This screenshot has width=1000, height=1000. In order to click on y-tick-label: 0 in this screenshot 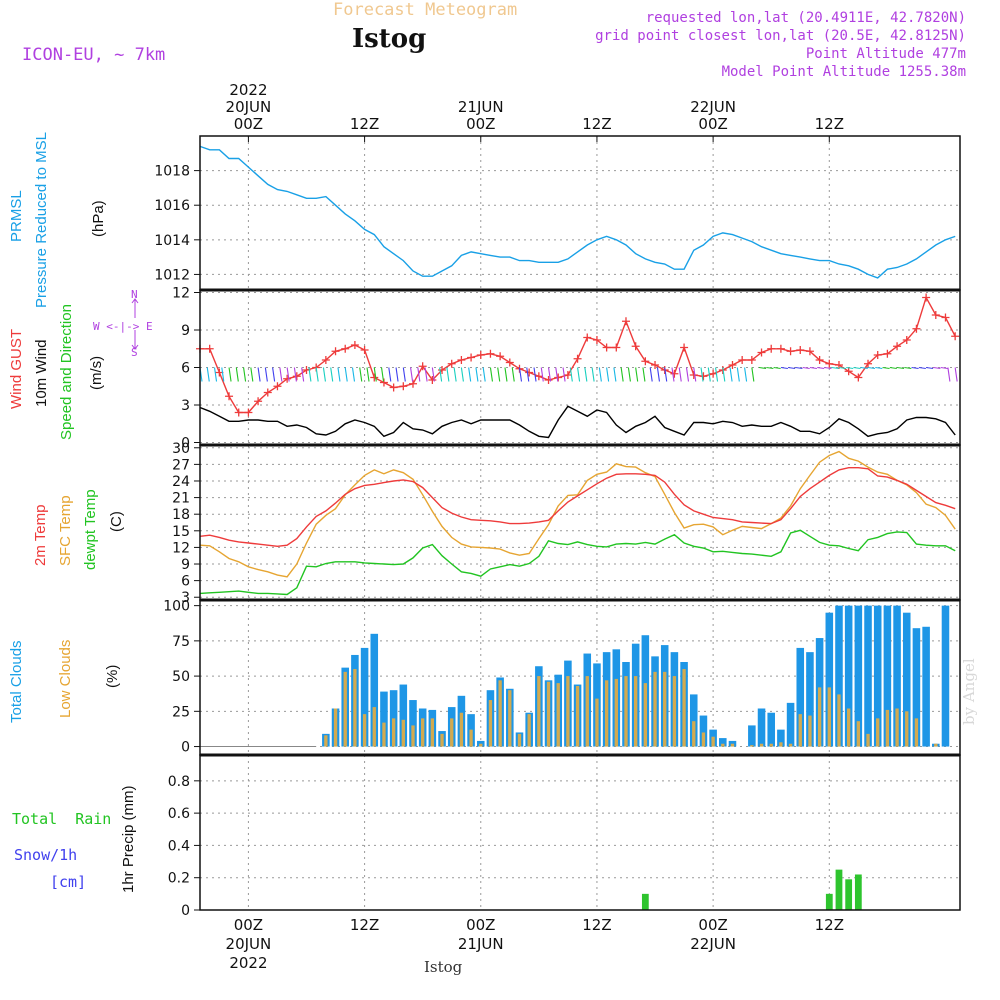, I will do `click(185, 911)`.